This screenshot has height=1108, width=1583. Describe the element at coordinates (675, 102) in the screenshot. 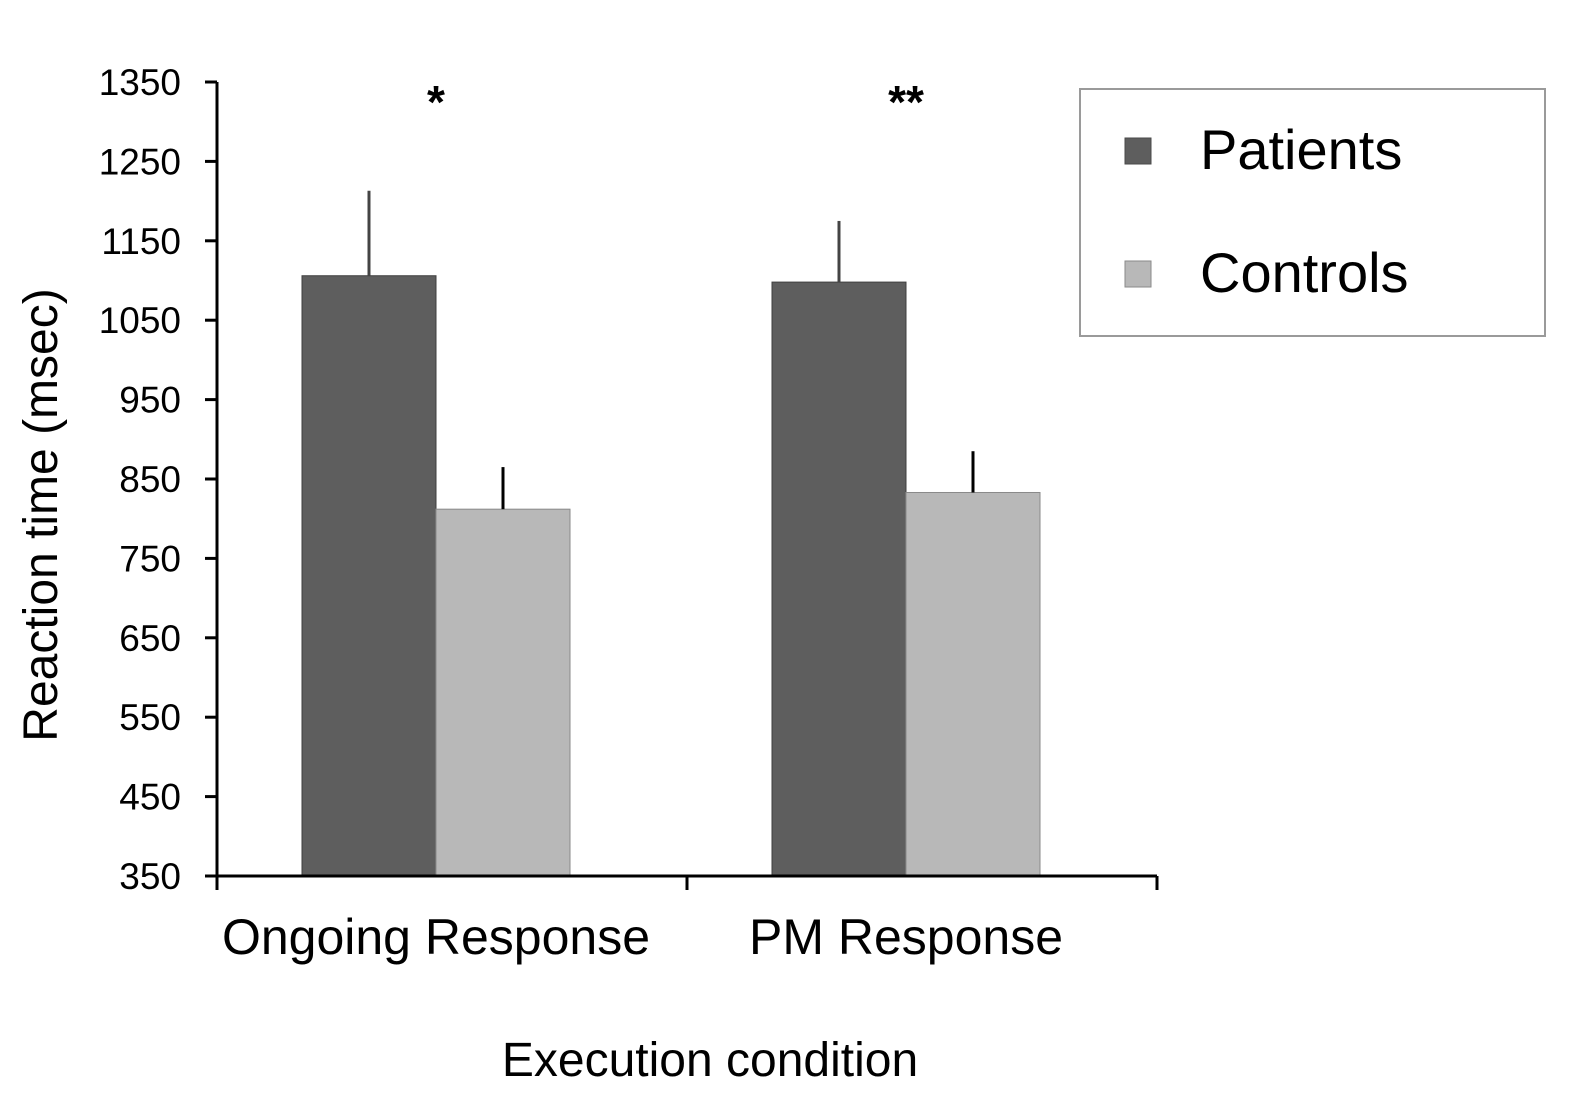

I see `significance-markers: * **` at that location.